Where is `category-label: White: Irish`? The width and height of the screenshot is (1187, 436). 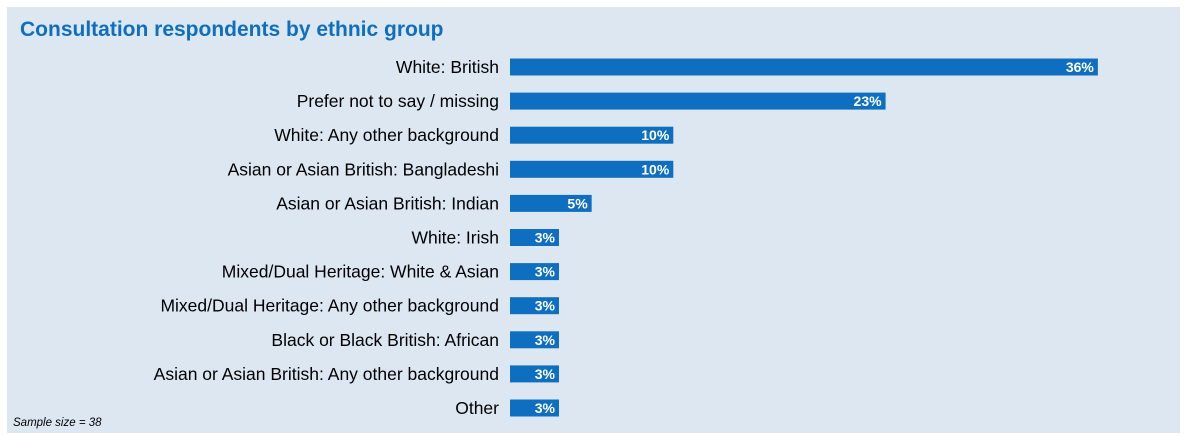 category-label: White: Irish is located at coordinates (455, 238).